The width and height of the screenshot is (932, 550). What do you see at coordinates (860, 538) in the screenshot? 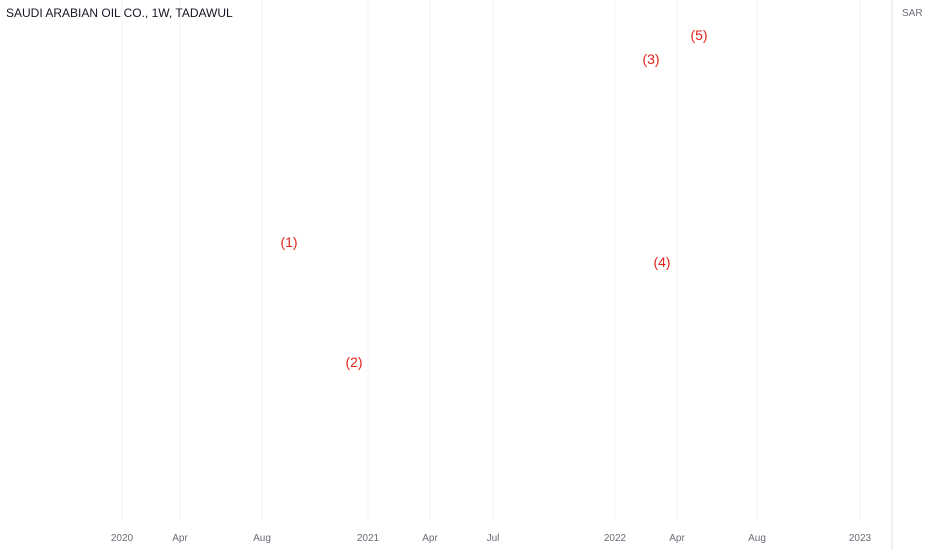
I see `x-tick-label: 2023` at bounding box center [860, 538].